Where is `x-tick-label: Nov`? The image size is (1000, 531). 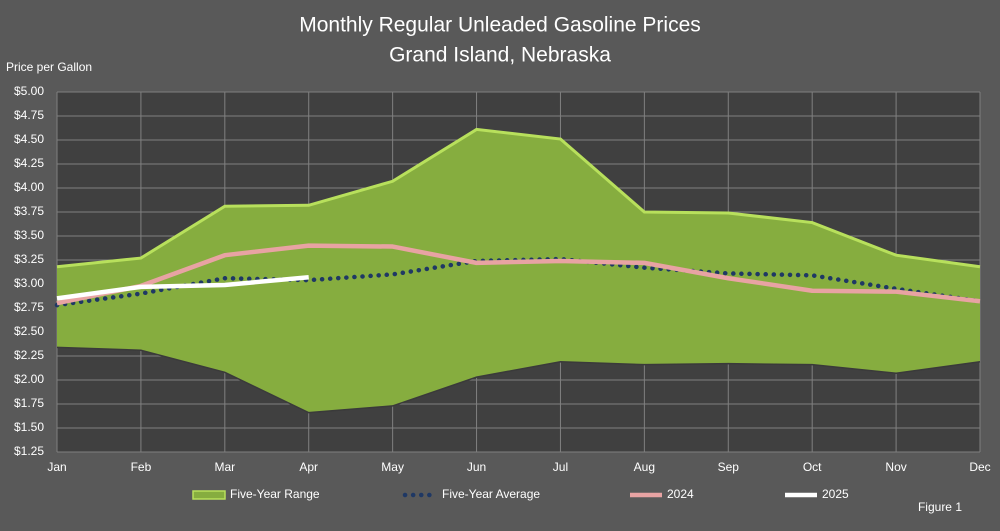 x-tick-label: Nov is located at coordinates (895, 467).